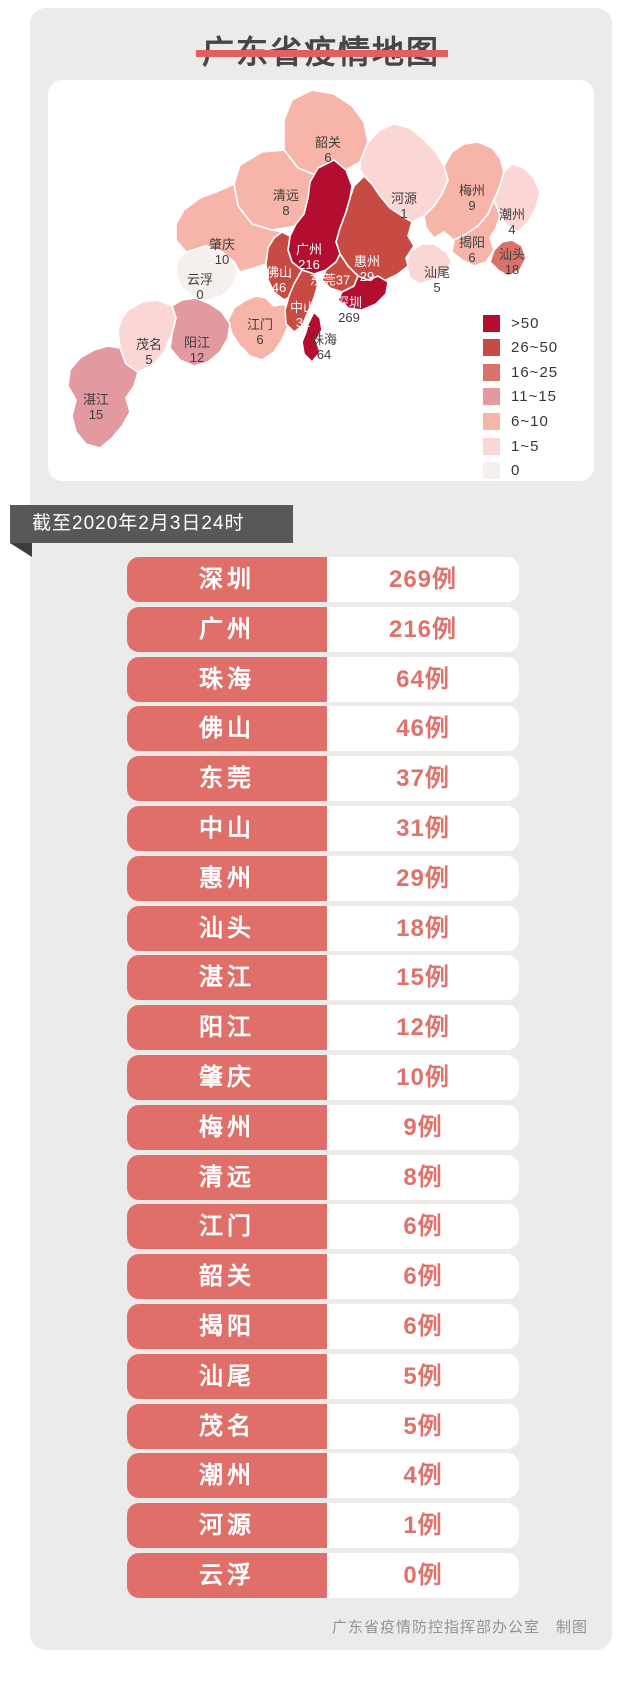 Image resolution: width=640 pixels, height=1681 pixels. I want to click on legend-label: 6~10, so click(530, 421).